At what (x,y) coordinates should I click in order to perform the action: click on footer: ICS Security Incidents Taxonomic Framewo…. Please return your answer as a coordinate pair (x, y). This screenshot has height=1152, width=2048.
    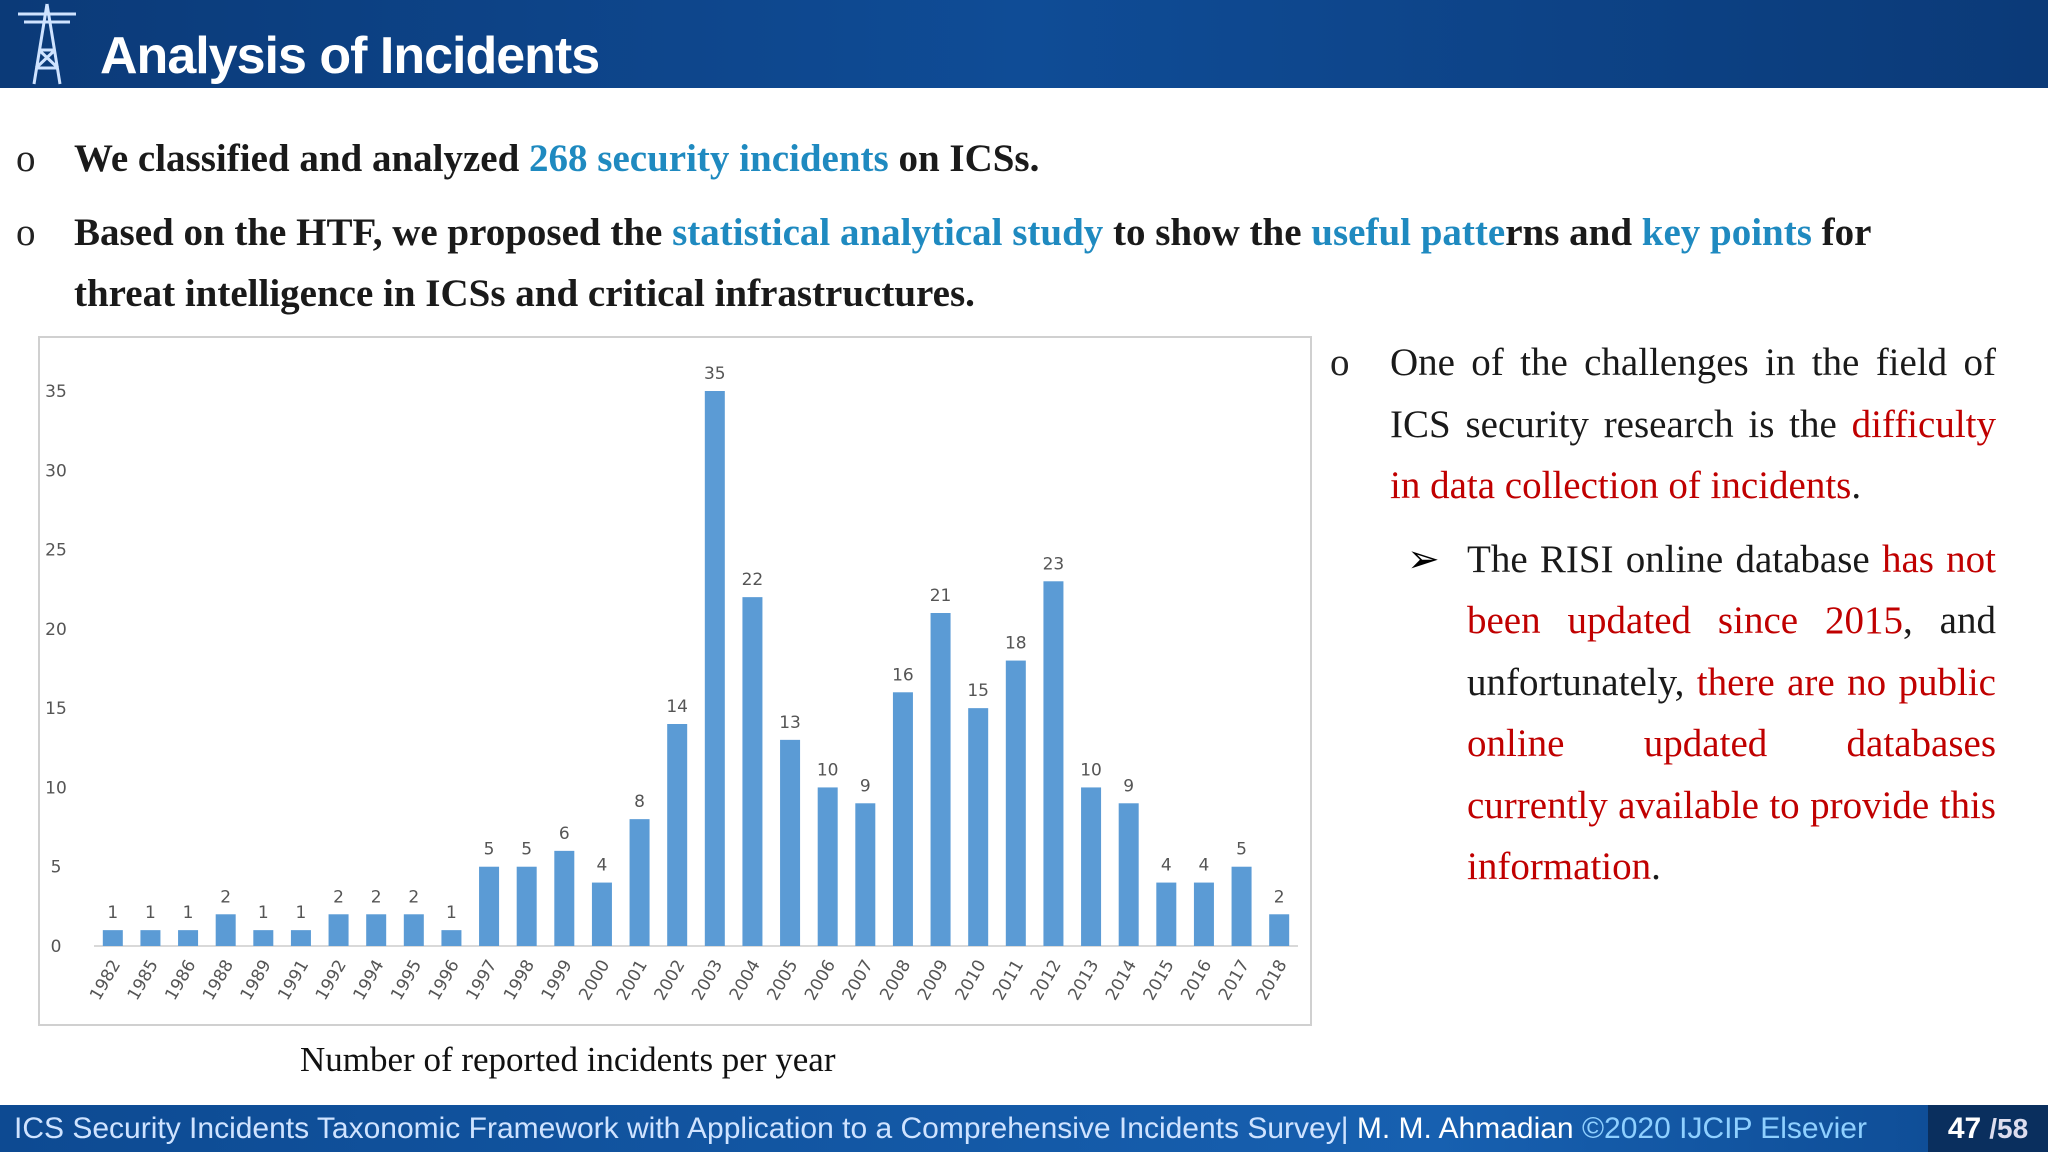
    Looking at the image, I should click on (1024, 1128).